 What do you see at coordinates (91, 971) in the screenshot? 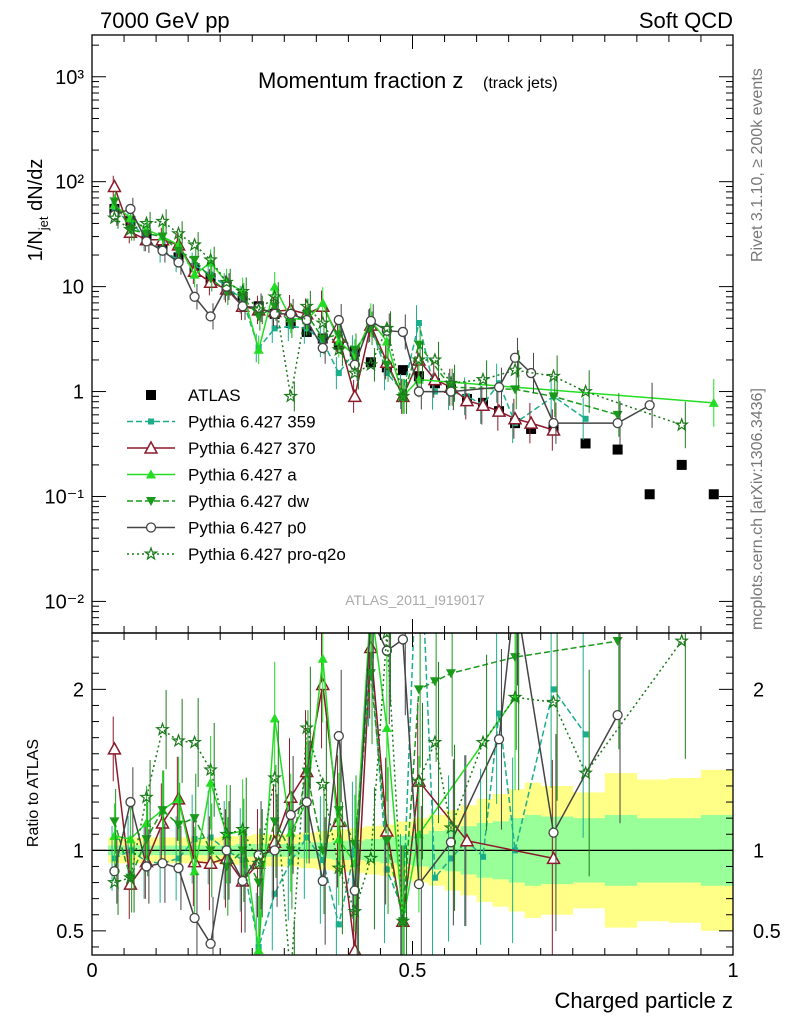
I see `xtick-label: 0` at bounding box center [91, 971].